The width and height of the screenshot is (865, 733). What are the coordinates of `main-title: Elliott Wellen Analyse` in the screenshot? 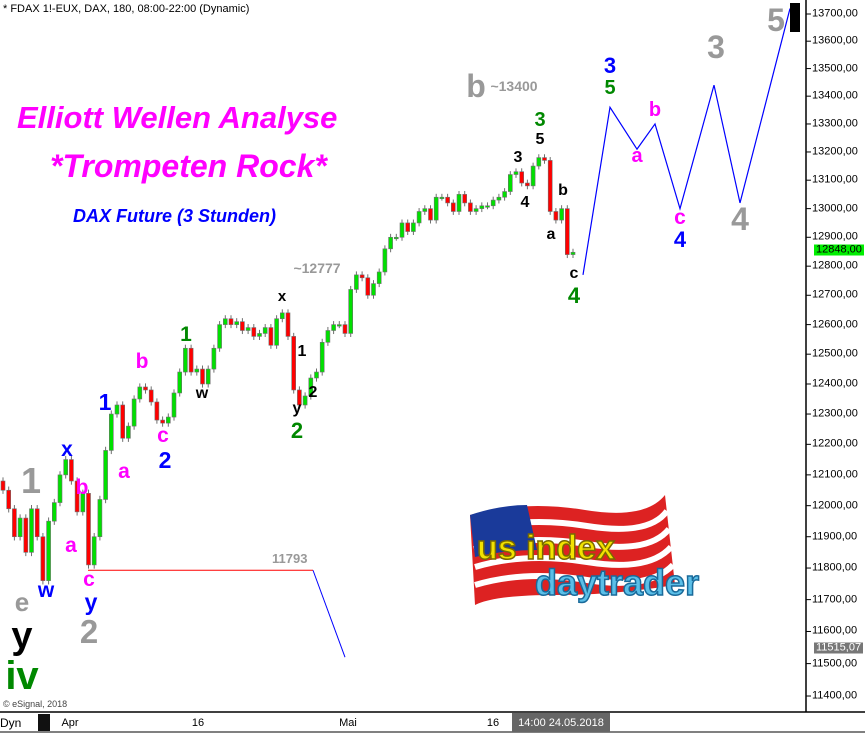 It's located at (177, 117).